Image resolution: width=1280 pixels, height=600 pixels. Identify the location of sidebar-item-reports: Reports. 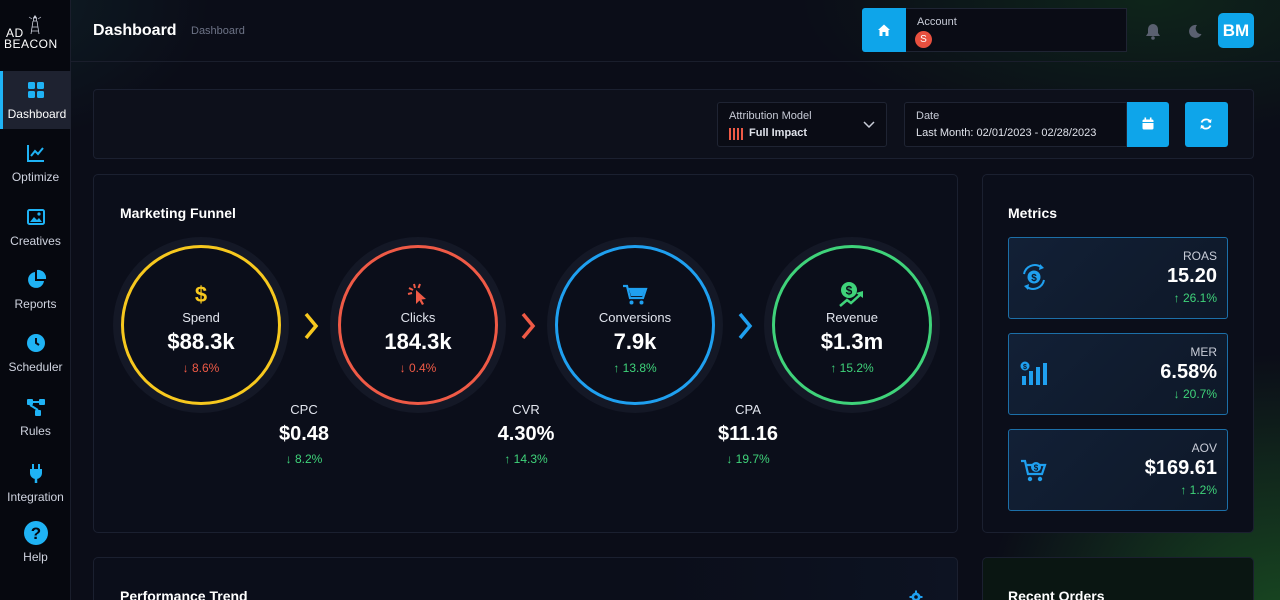
(35, 290).